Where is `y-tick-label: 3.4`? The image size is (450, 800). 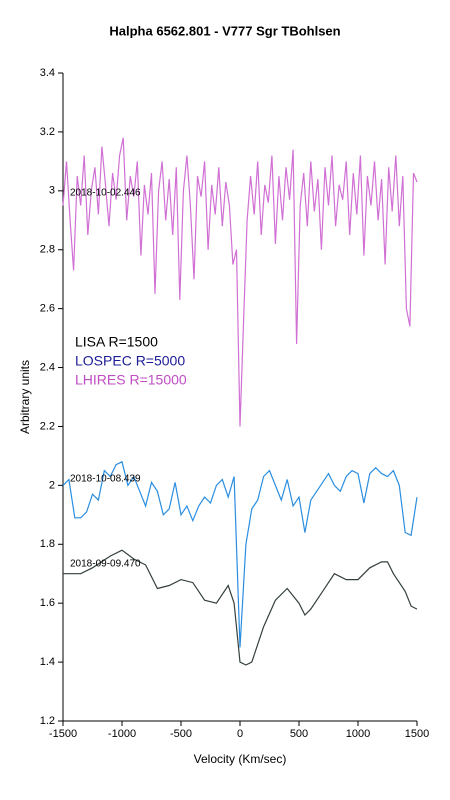
y-tick-label: 3.4 is located at coordinates (47, 73).